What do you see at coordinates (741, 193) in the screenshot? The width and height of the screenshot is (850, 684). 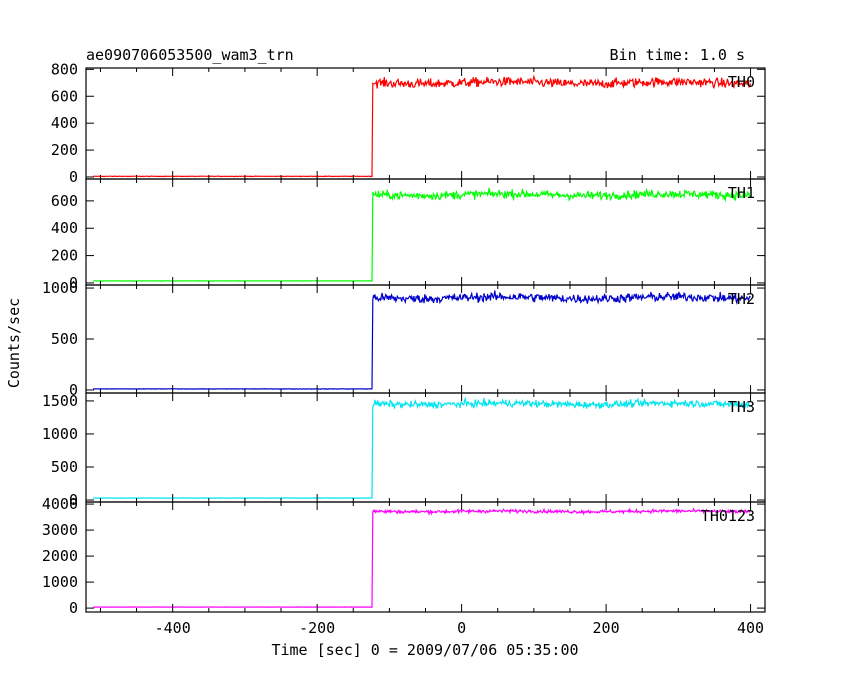 I see `panel-label-th1: TH1` at bounding box center [741, 193].